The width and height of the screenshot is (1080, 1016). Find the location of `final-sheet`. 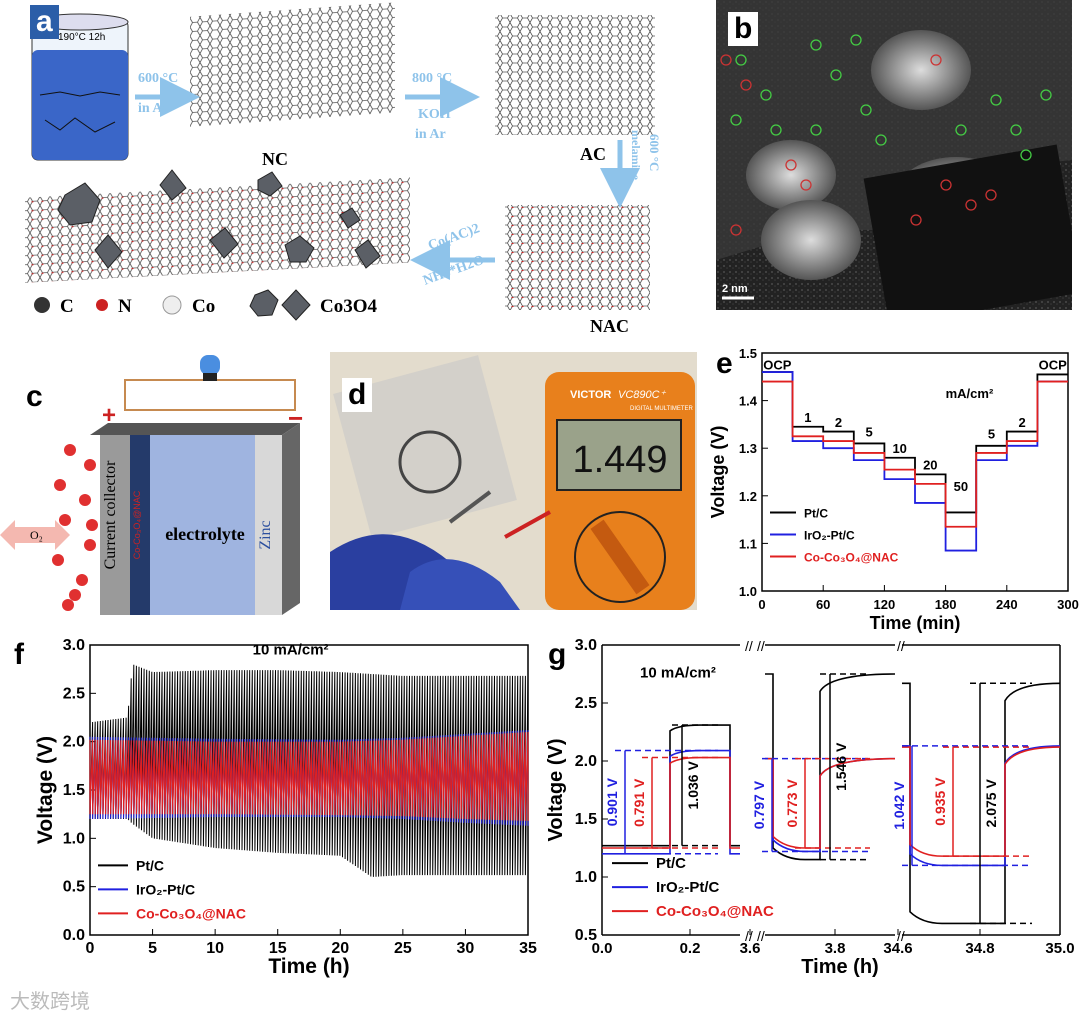

final-sheet is located at coordinates (217, 230).